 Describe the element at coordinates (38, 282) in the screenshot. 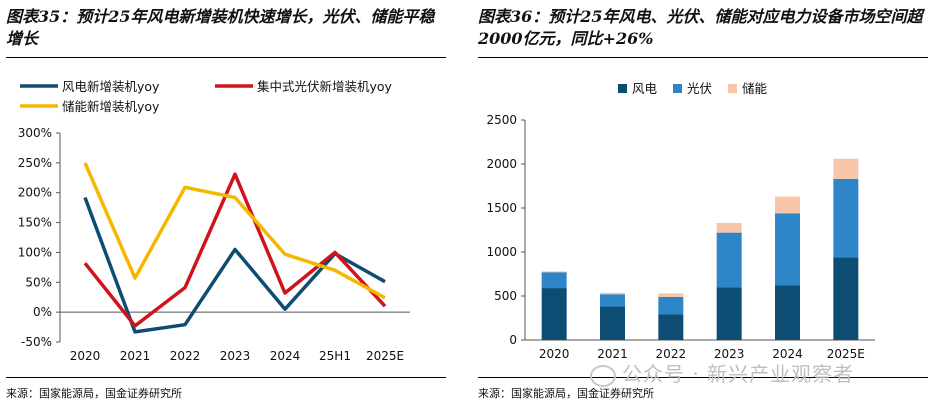

I see `y-tick-label: 50%` at that location.